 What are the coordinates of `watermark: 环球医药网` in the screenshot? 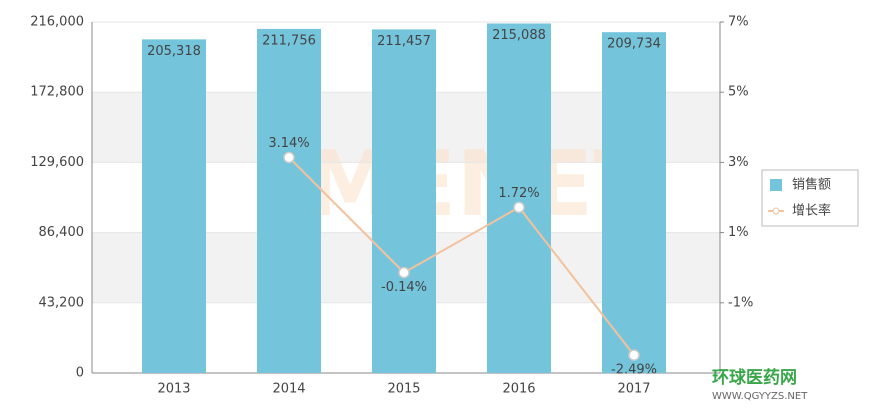 It's located at (754, 377).